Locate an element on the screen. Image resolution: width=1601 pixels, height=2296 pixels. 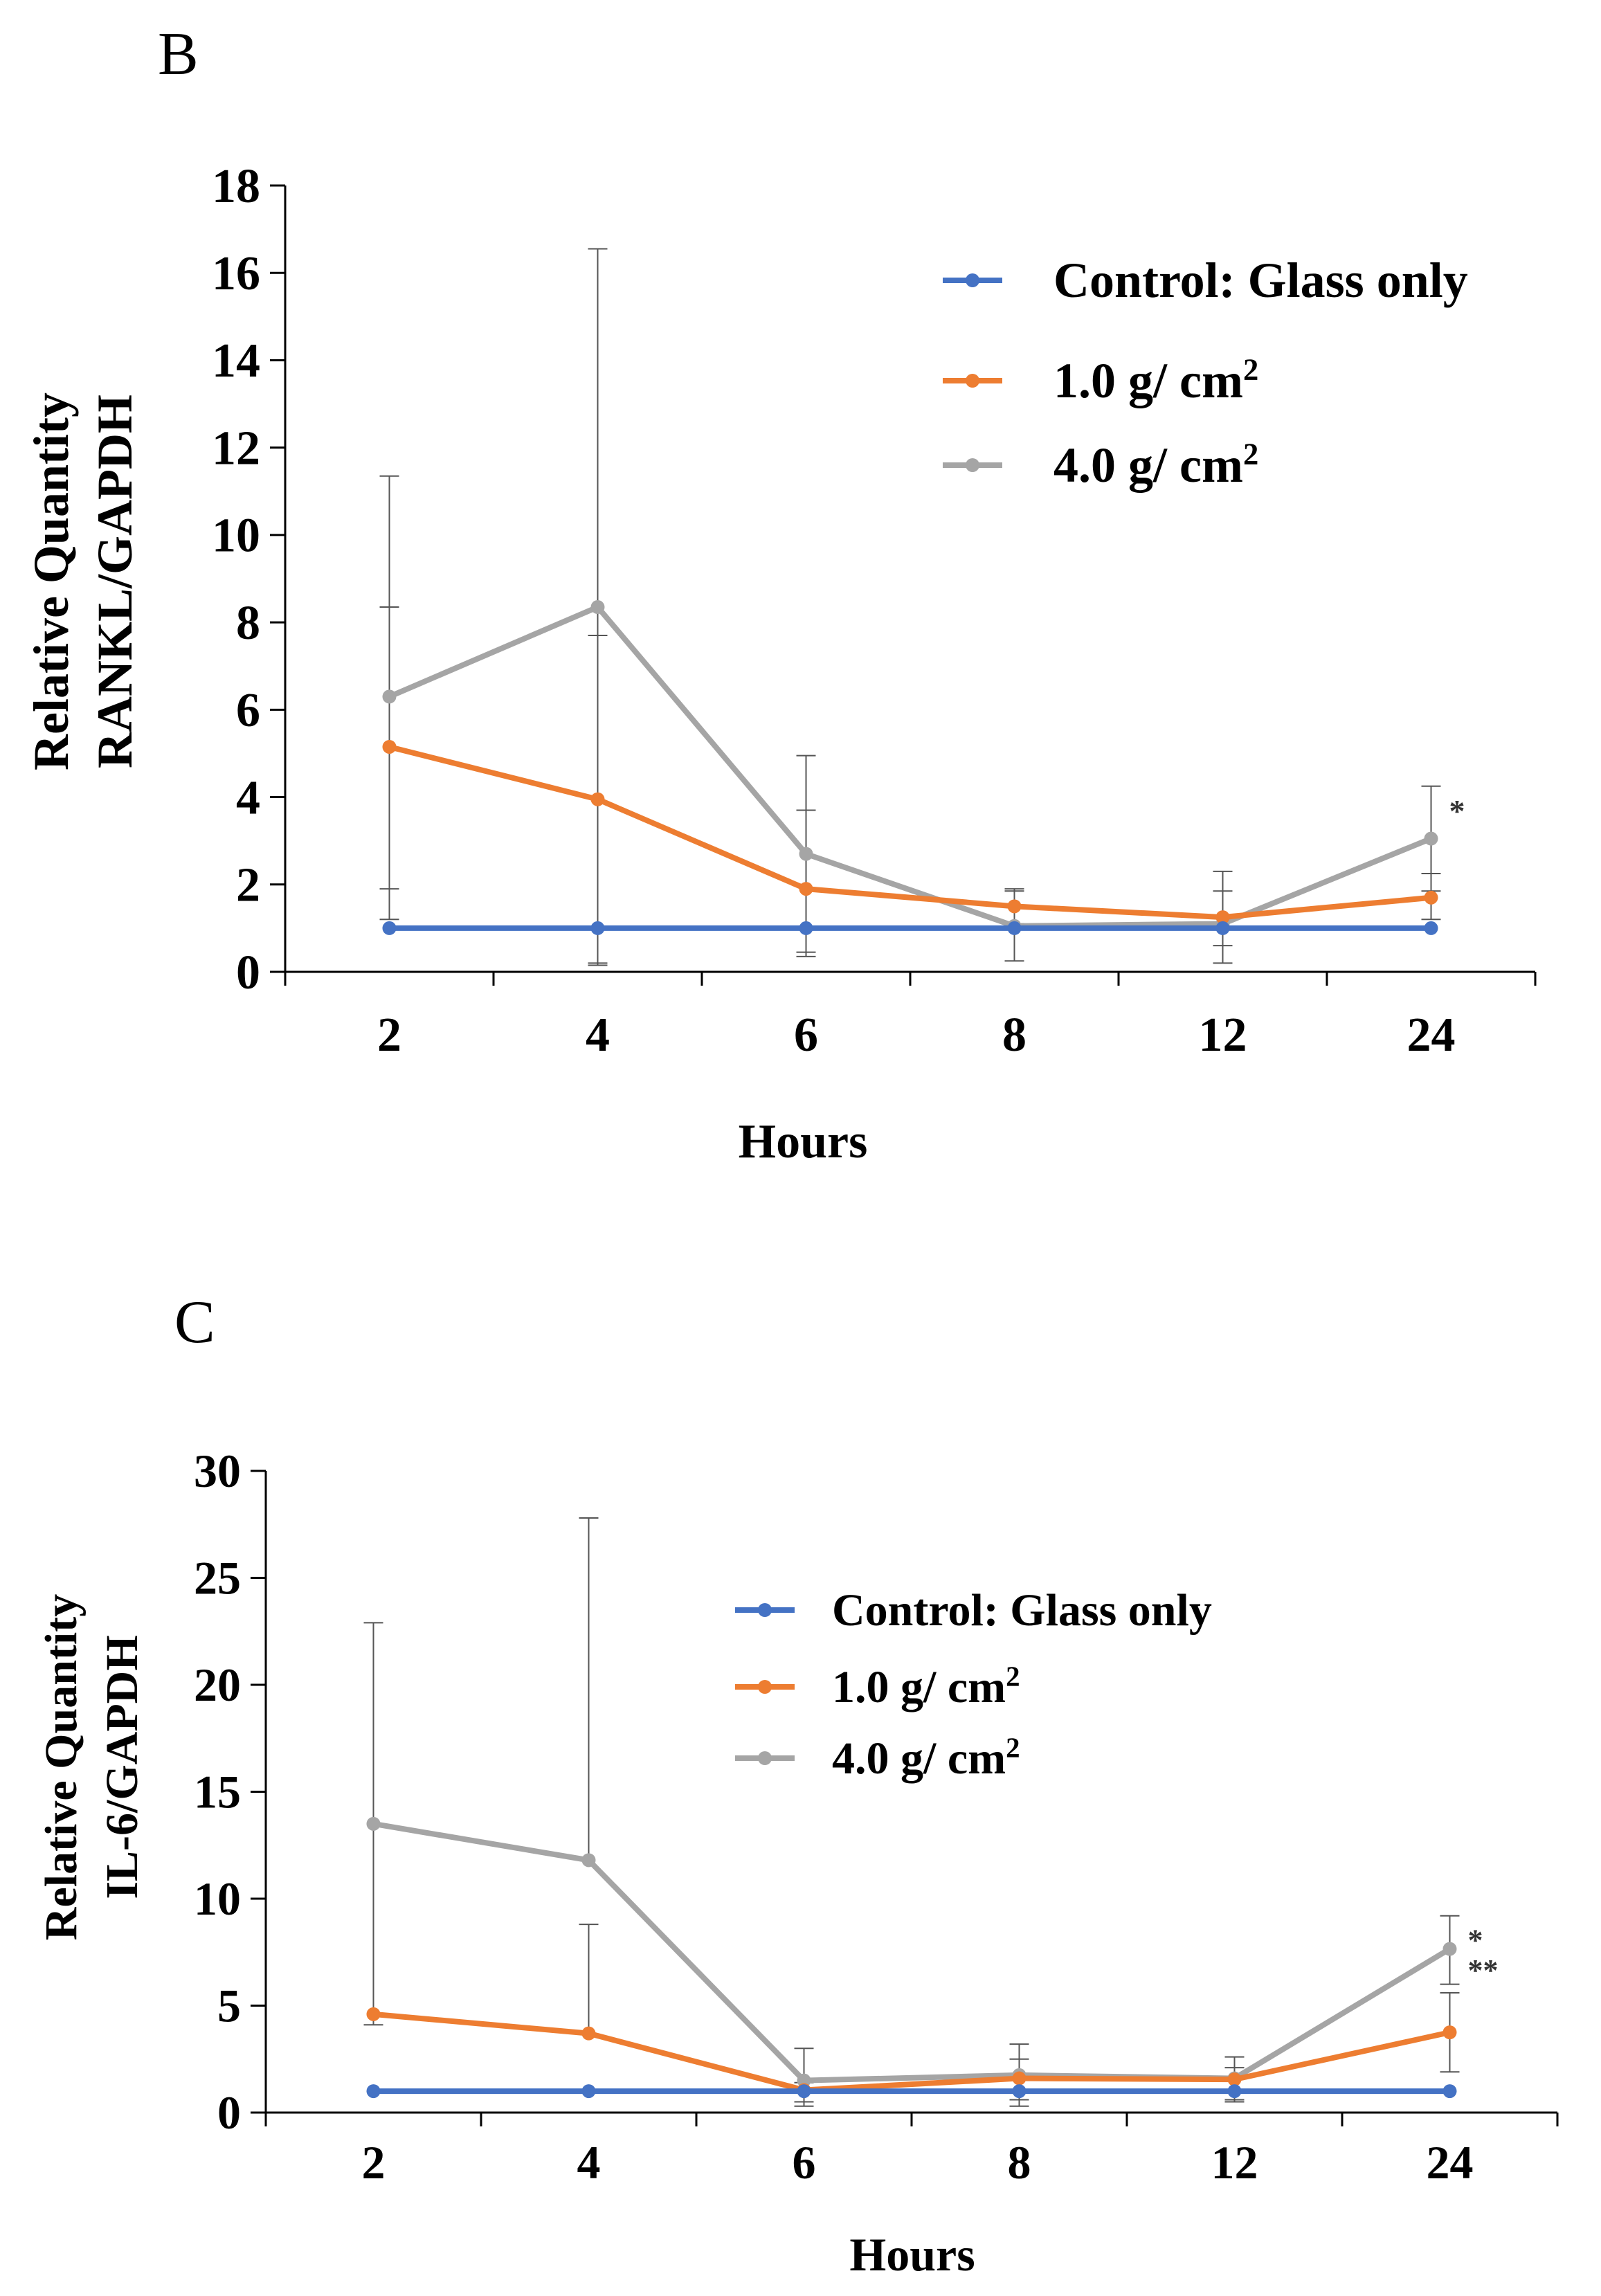
y-tick-label: 4 is located at coordinates (248, 797).